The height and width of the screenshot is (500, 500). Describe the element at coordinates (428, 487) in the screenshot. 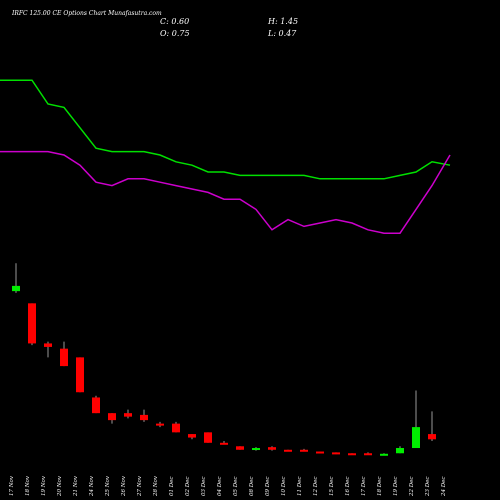

I see `x-tick-label: 23 Dec` at that location.